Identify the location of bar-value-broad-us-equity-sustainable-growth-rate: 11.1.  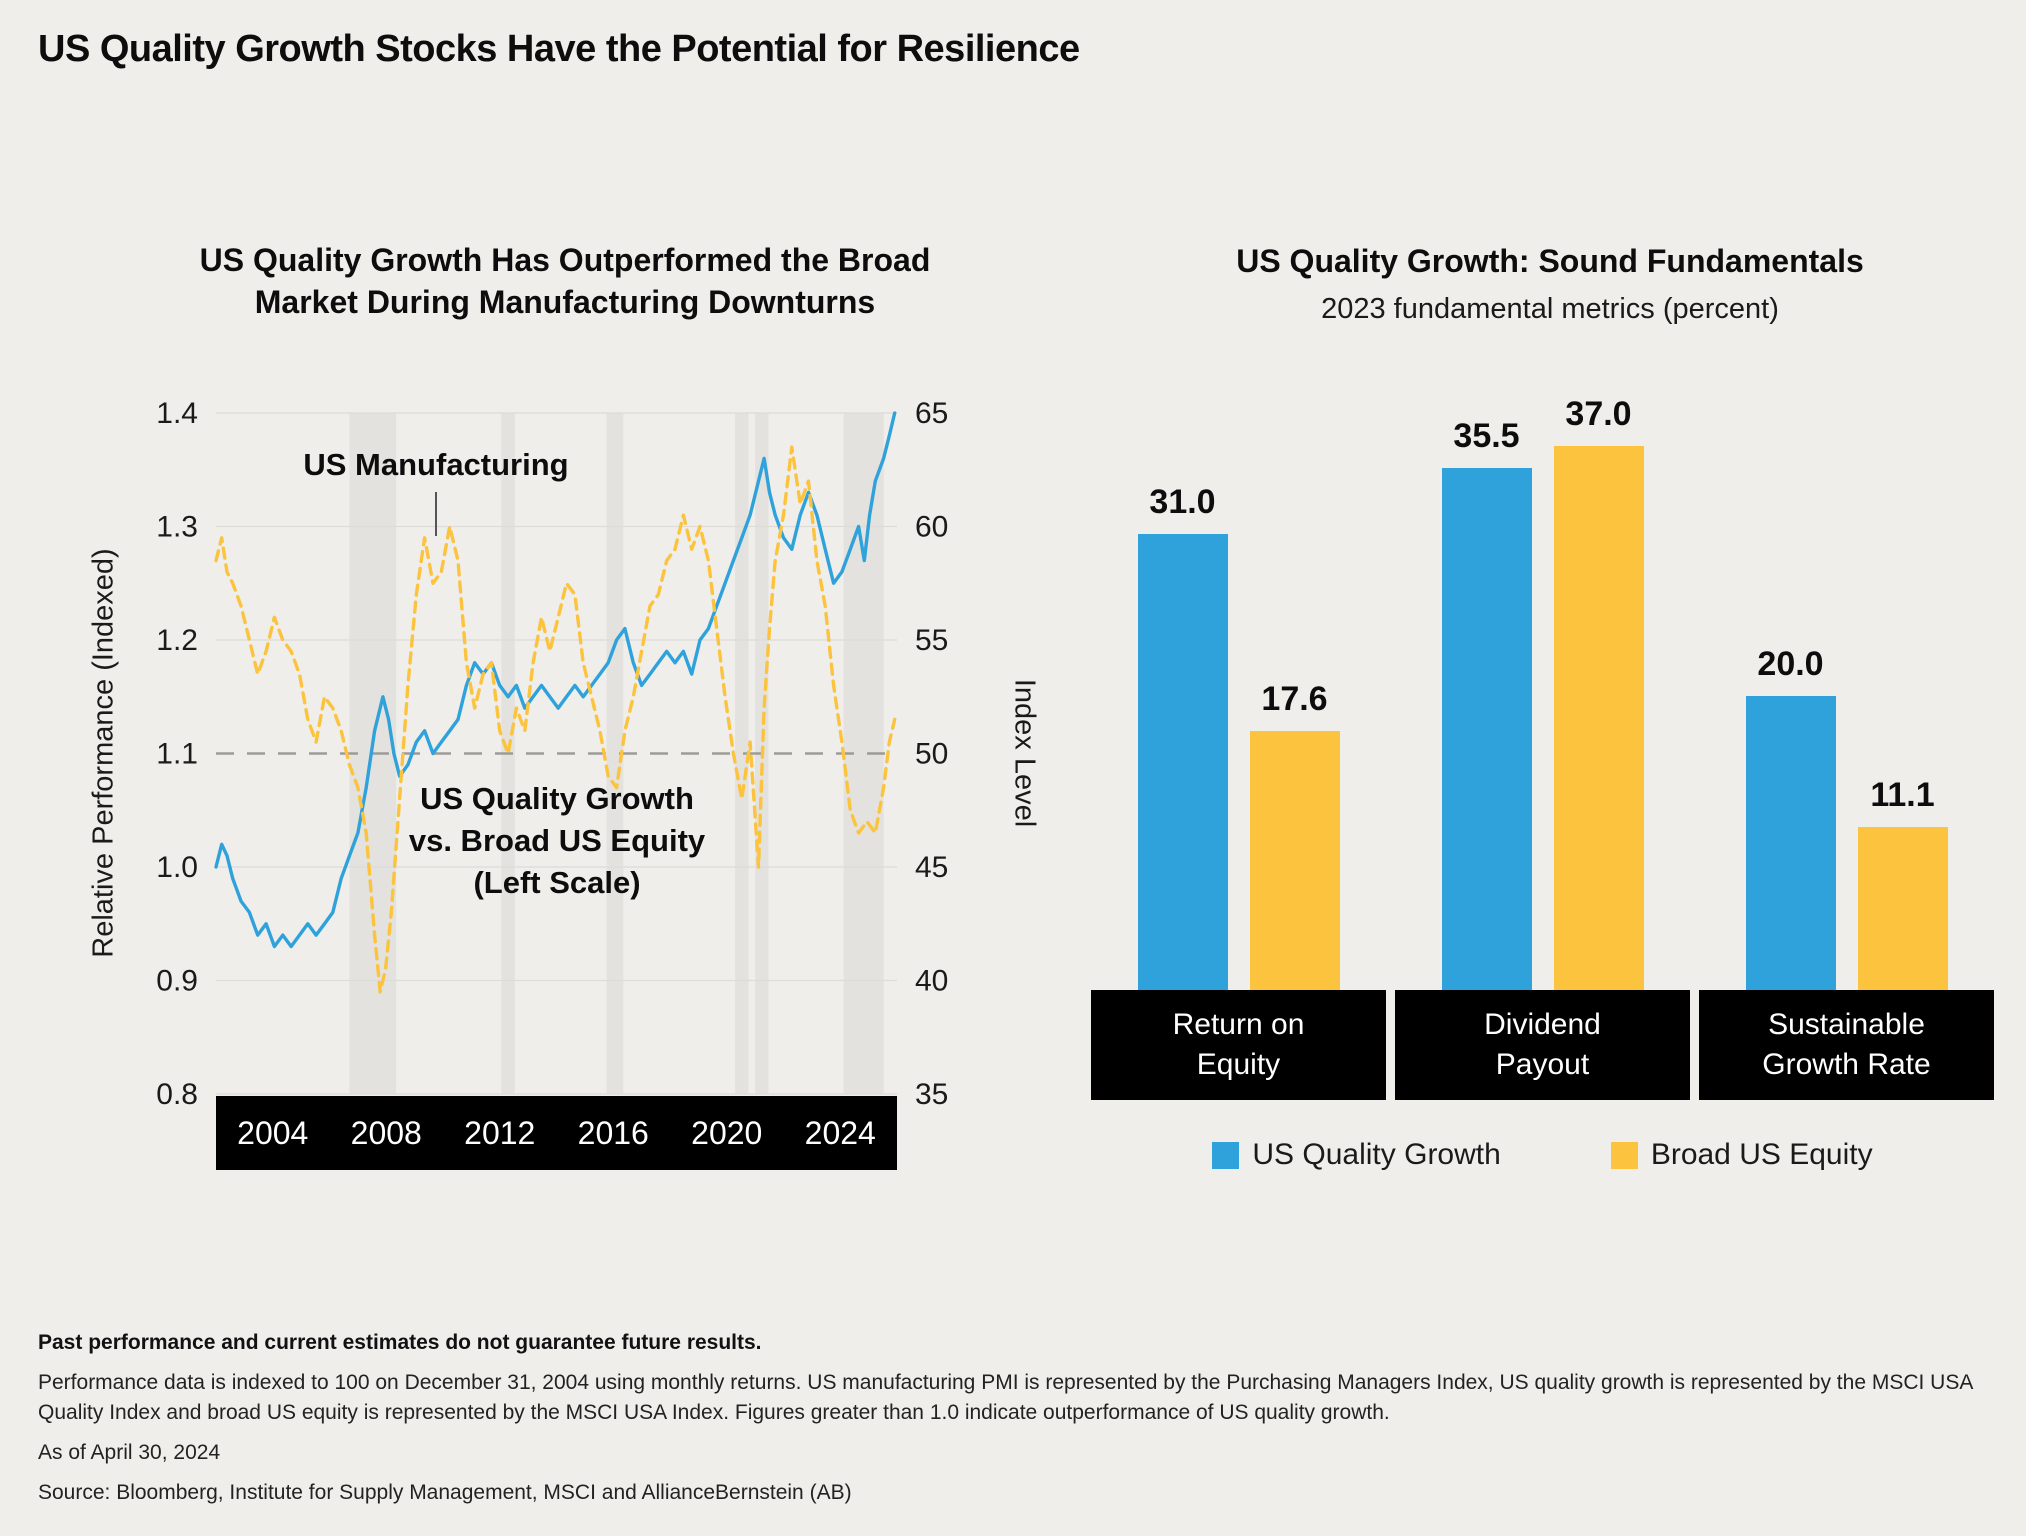
(1902, 795).